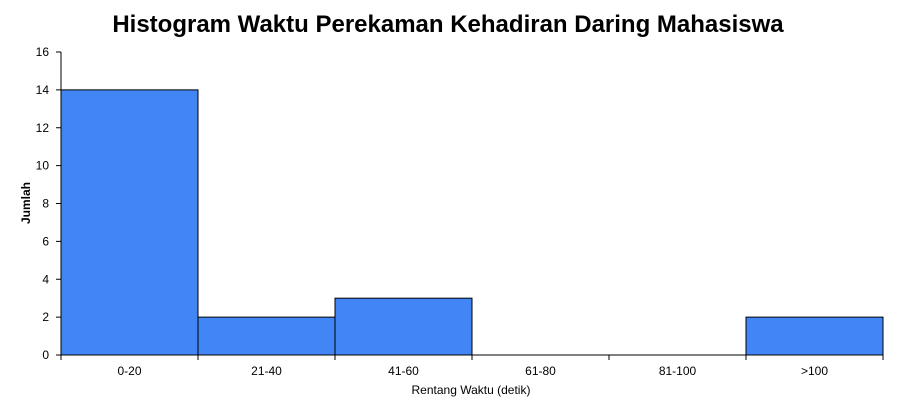 The height and width of the screenshot is (401, 898). I want to click on y-tick-label: 14, so click(43, 90).